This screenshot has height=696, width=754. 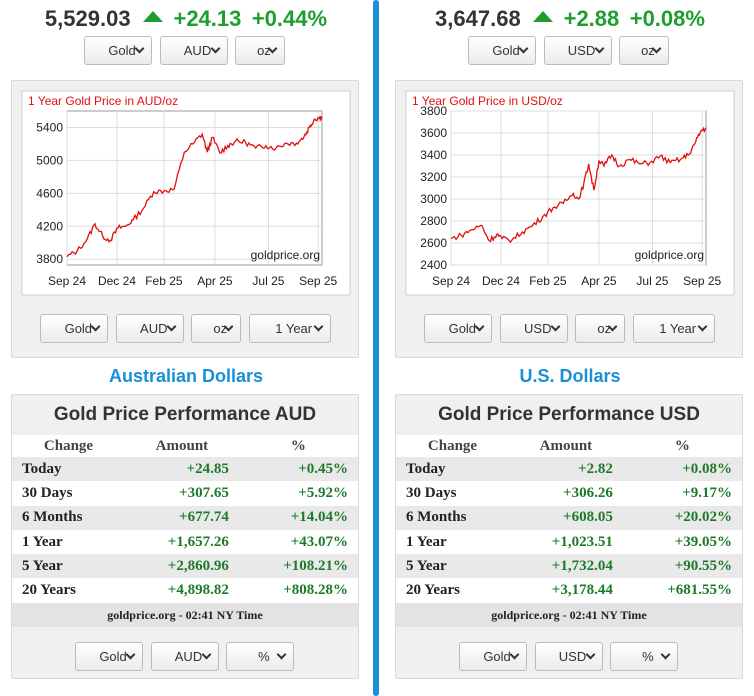 I want to click on table-row: 6 Months +608.05 +20.02%, so click(x=569, y=517).